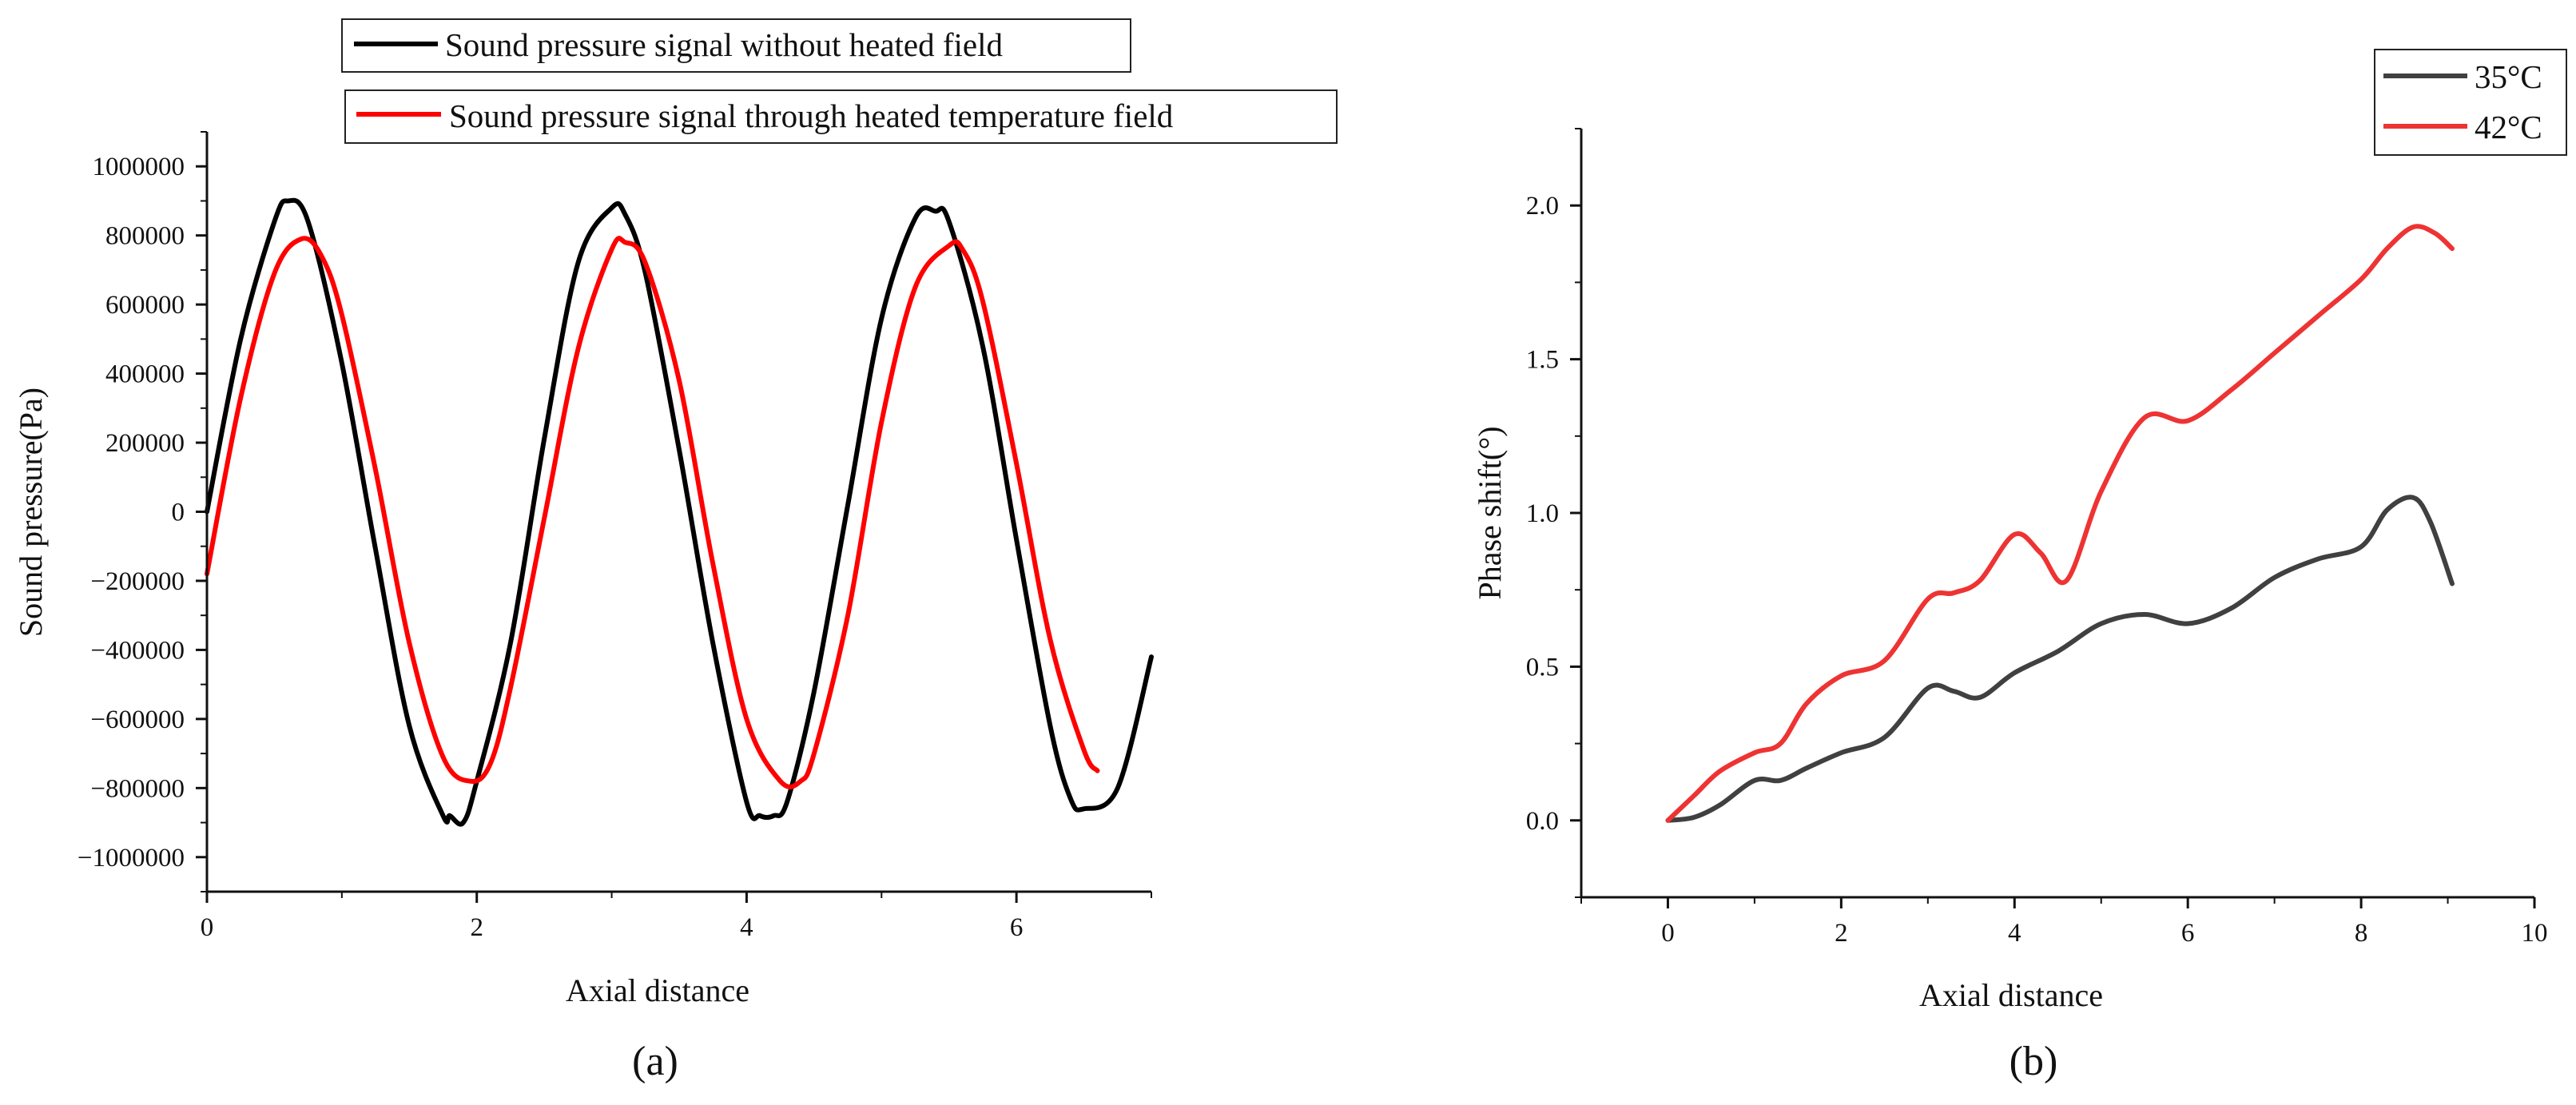 This screenshot has height=1105, width=2576. What do you see at coordinates (145, 443) in the screenshot?
I see `y-tick-label: 200000` at bounding box center [145, 443].